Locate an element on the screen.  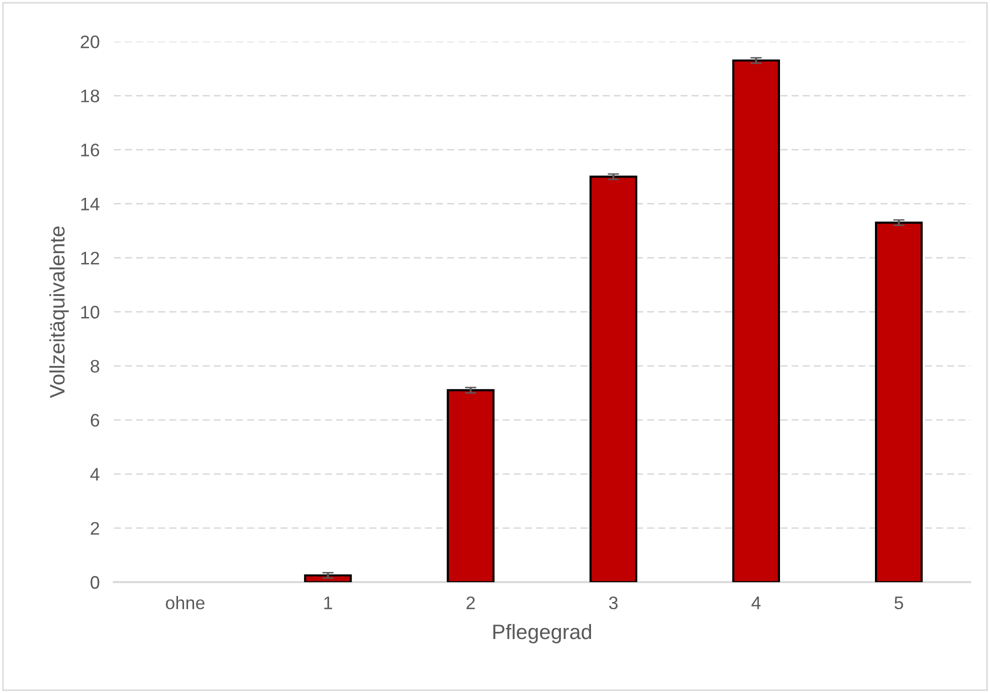
y-tick-label: 18 is located at coordinates (90, 96).